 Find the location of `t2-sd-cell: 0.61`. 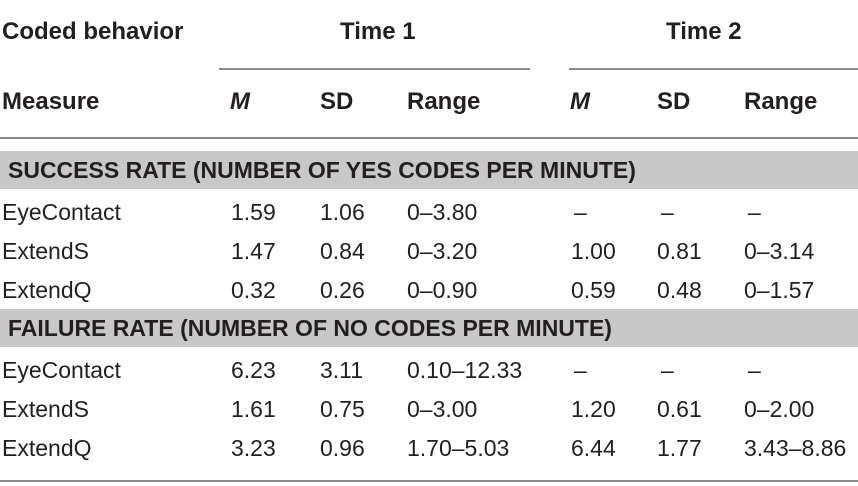

t2-sd-cell: 0.61 is located at coordinates (679, 409).